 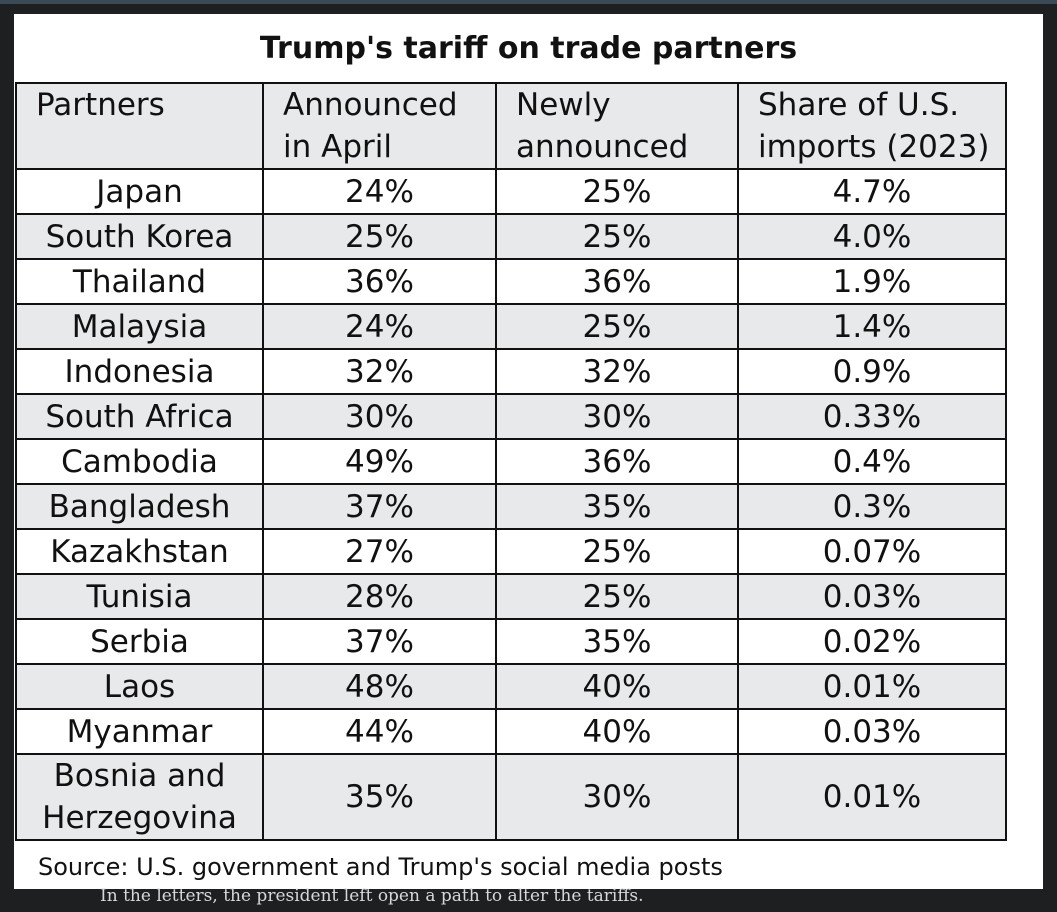 What do you see at coordinates (528, 2) in the screenshot?
I see `top-strip` at bounding box center [528, 2].